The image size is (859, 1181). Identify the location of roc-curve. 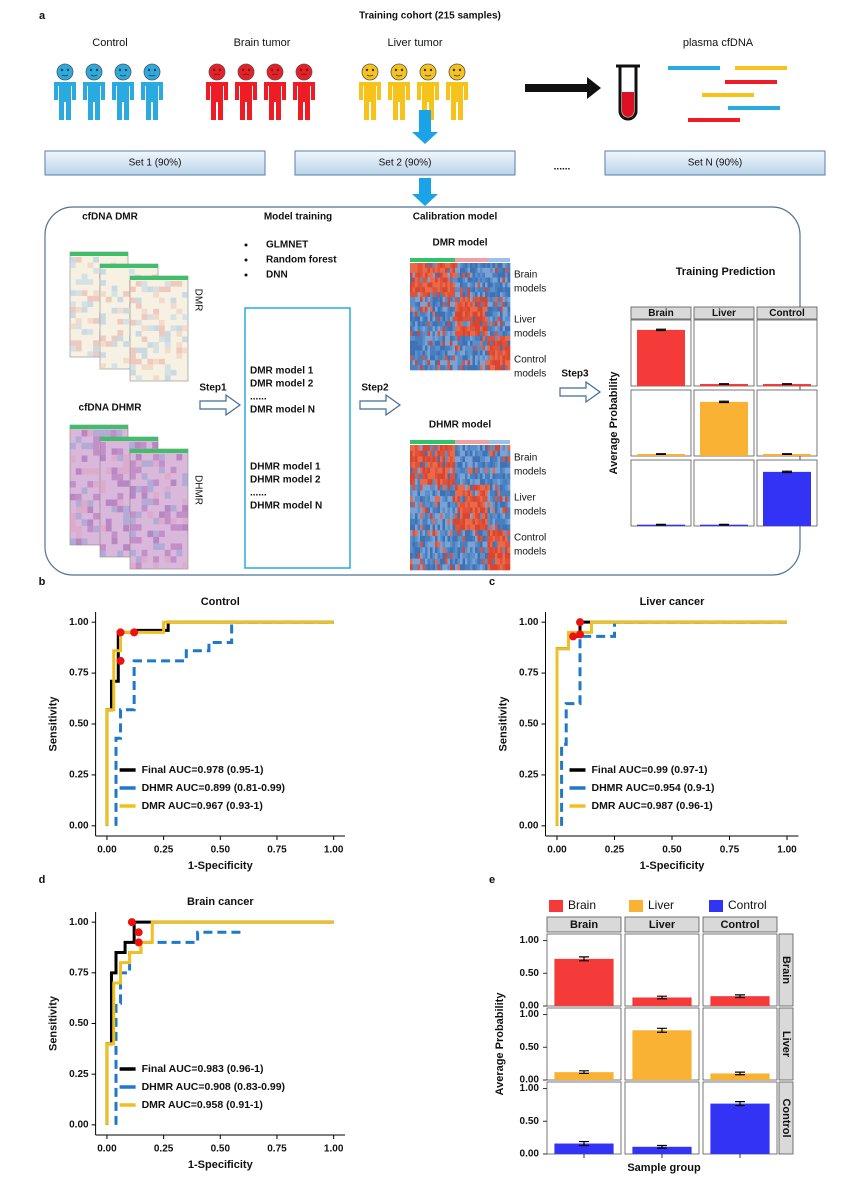
(219, 723).